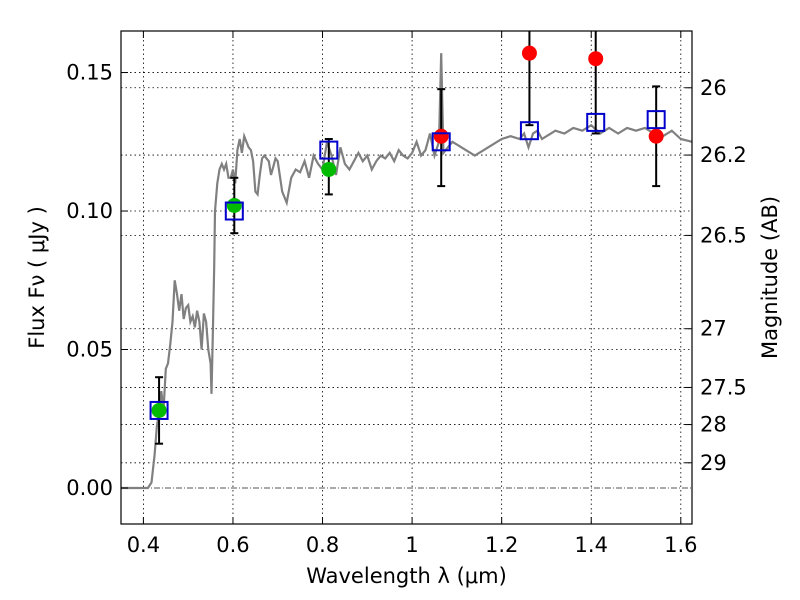  Describe the element at coordinates (37, 277) in the screenshot. I see `y-axis-label: Flux Fν ( μJy )` at that location.